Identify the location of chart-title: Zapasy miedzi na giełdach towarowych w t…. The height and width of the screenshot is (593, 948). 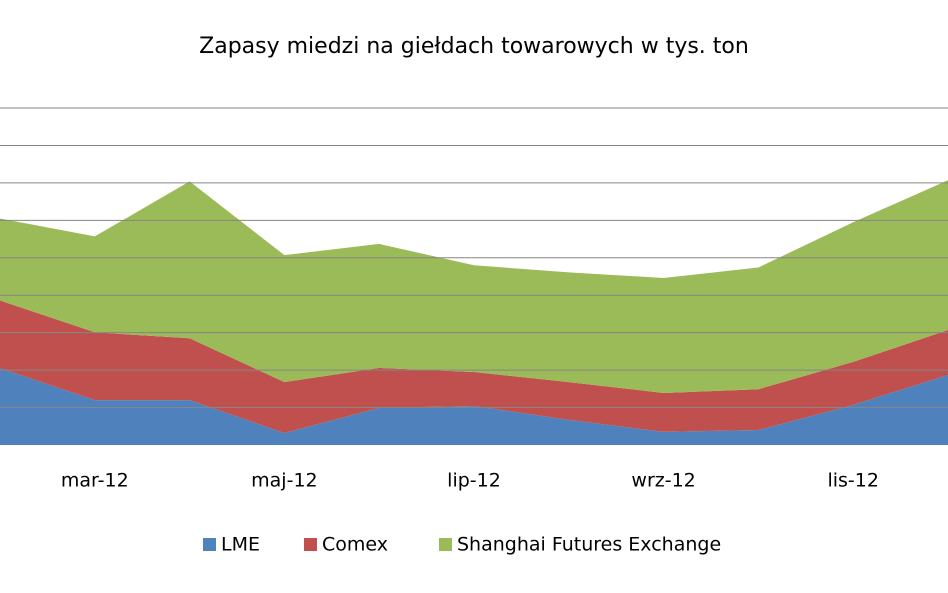
(474, 46).